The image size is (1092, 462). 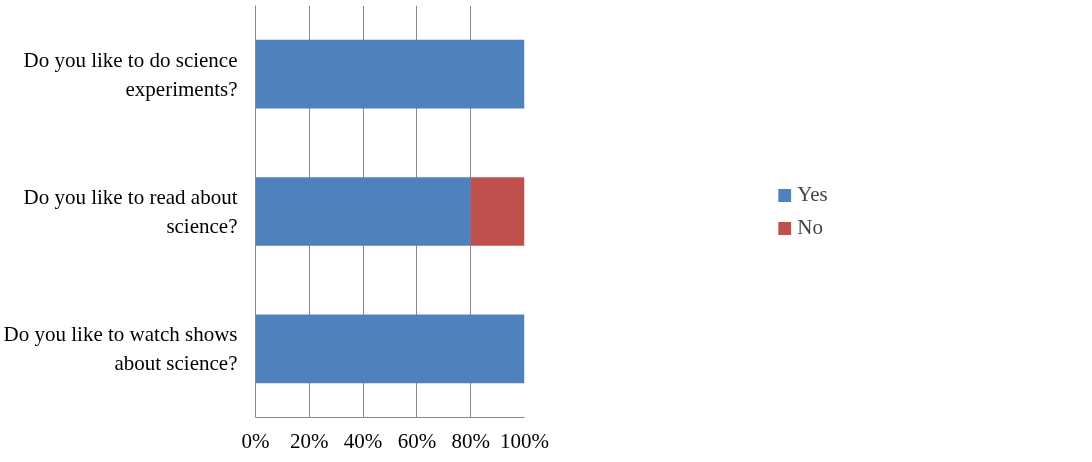 I want to click on x-tick-label: 20%, so click(x=309, y=440).